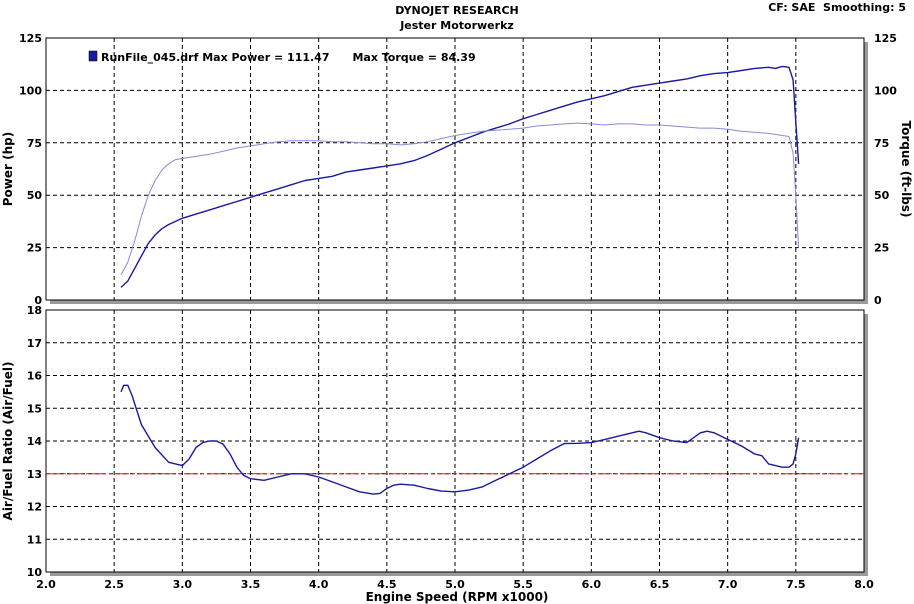 This screenshot has width=914, height=604. I want to click on rpm-axis-ticks: 2.0 2.5 3.0 3.5 4.0 4.5 5.0 5.5 6.0 6.5 7.0 7.5 8.0, so click(455, 584).